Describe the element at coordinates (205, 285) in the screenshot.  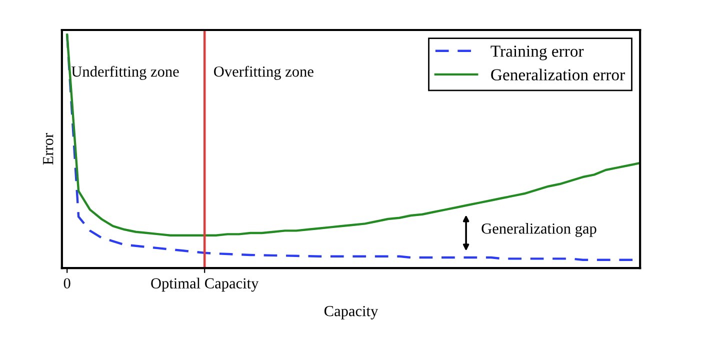
I see `x-tick-label: Optimal Capacity` at that location.